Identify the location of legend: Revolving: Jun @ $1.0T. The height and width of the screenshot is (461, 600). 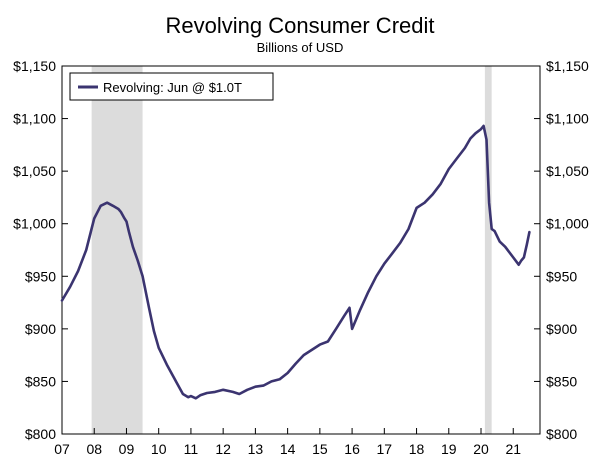
(171, 86).